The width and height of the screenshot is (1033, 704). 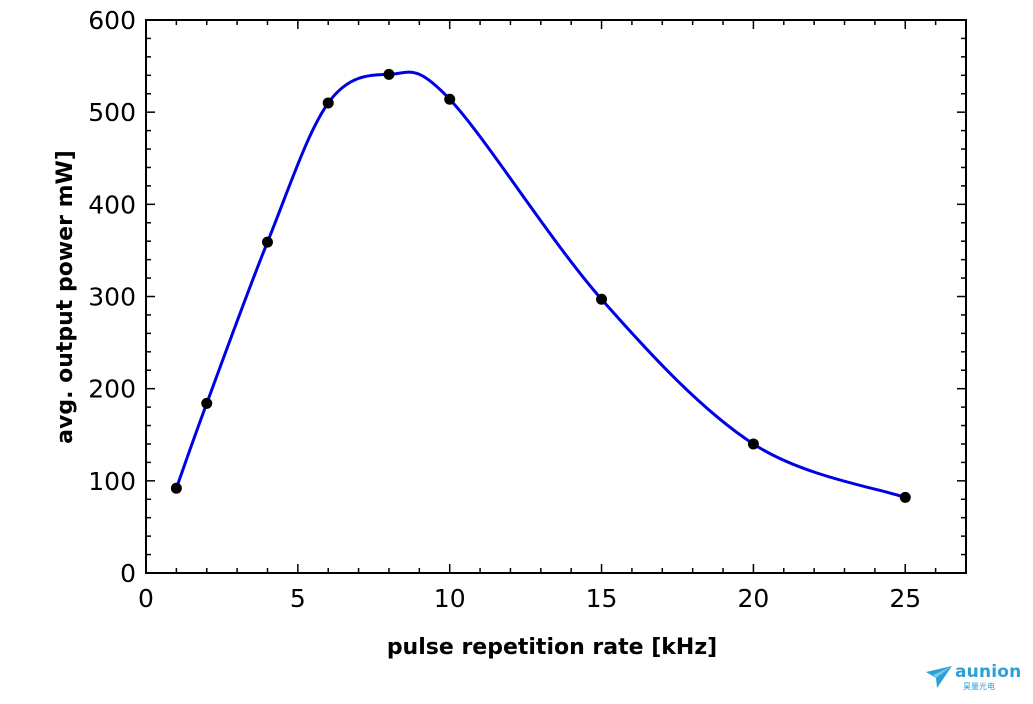 What do you see at coordinates (988, 672) in the screenshot?
I see `brand-name: aunion` at bounding box center [988, 672].